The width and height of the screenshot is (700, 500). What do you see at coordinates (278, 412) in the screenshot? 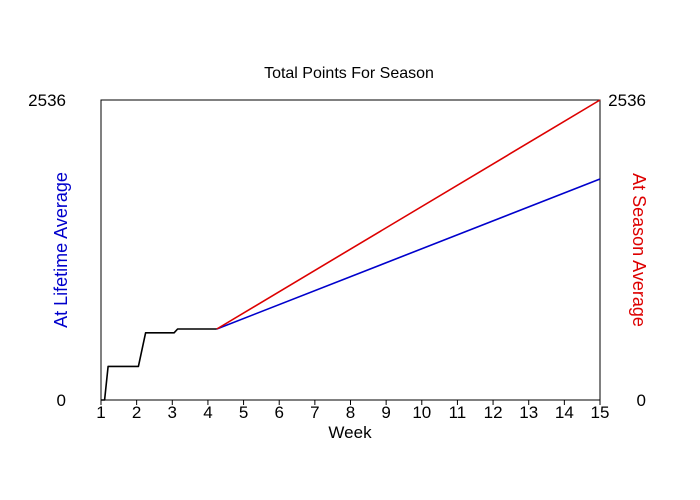
I see `x-tick-label: 6` at bounding box center [278, 412].